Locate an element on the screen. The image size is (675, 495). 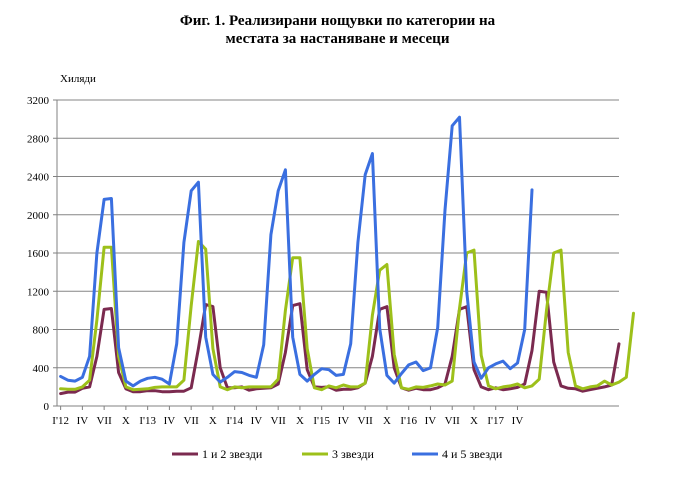
legend-label: 3 звезди is located at coordinates (353, 454).